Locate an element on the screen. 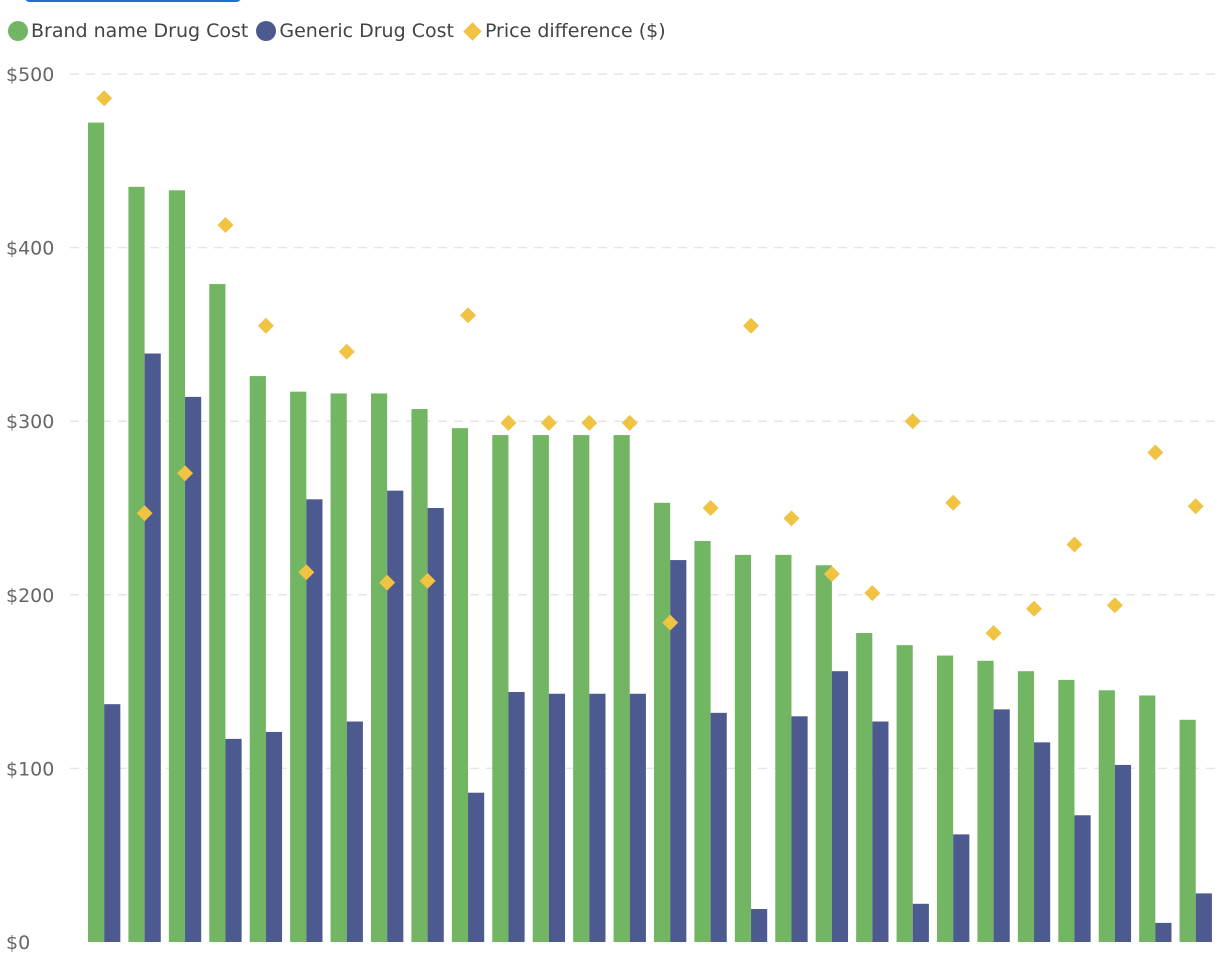 The height and width of the screenshot is (956, 1222). legend-item-generic: Generic Drug Cost is located at coordinates (355, 31).